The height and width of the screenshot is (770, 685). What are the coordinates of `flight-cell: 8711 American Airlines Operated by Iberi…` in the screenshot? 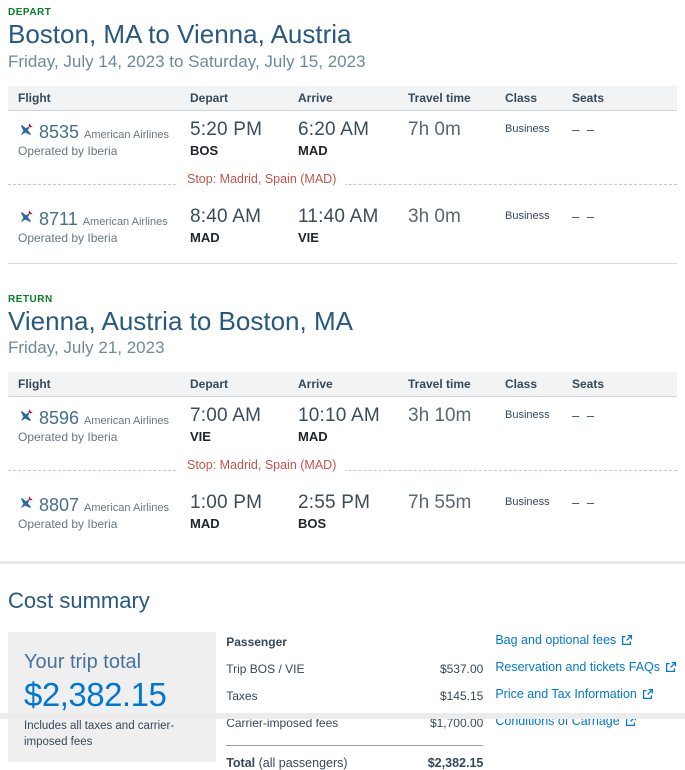 It's located at (104, 225).